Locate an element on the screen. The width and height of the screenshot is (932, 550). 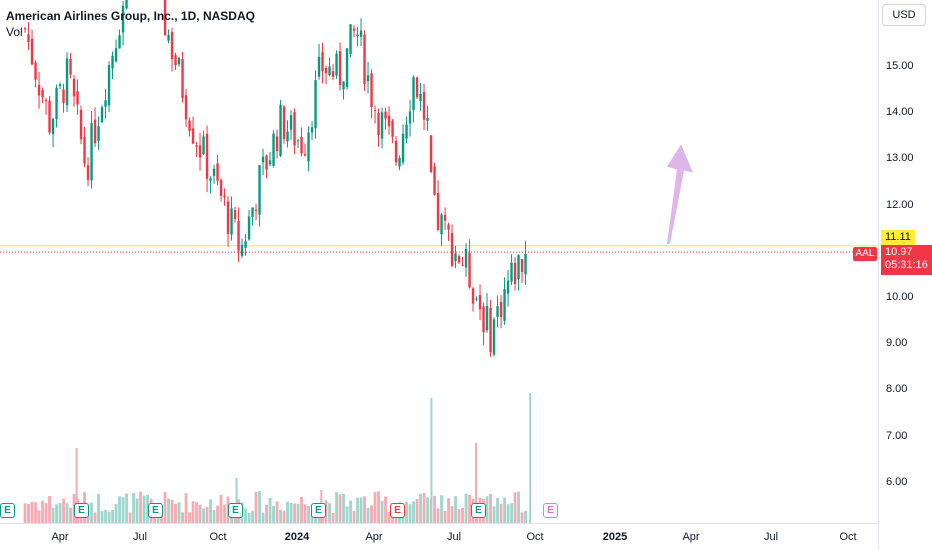
time-tick: Apr is located at coordinates (374, 537).